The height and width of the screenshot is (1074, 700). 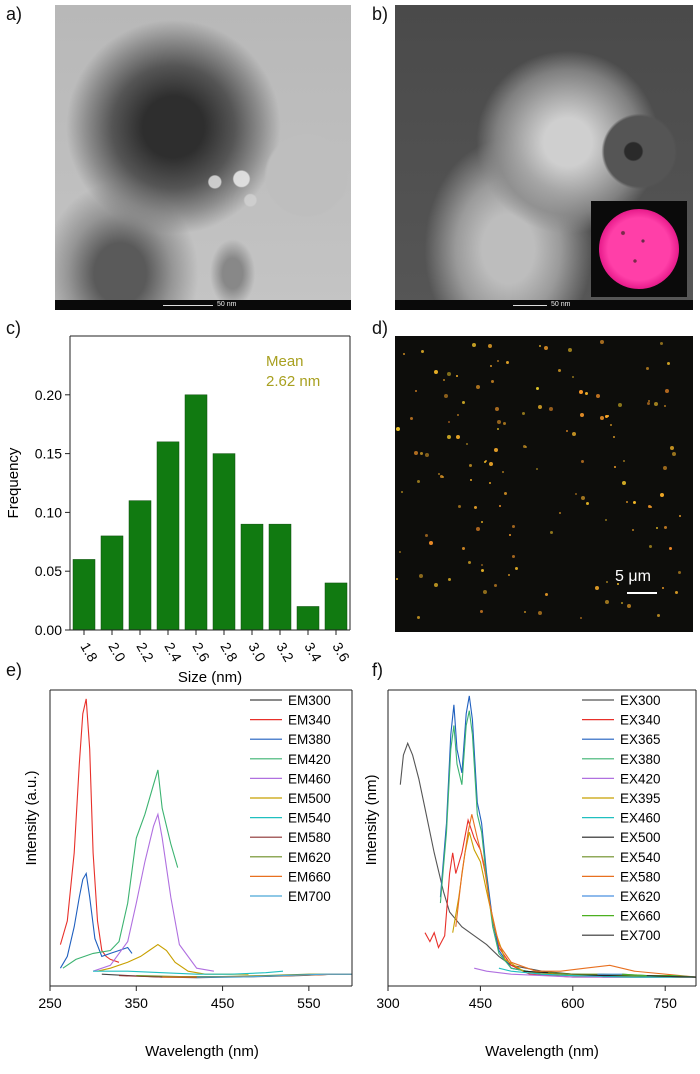 I want to click on f-xtick-label: 450, so click(x=481, y=1003).